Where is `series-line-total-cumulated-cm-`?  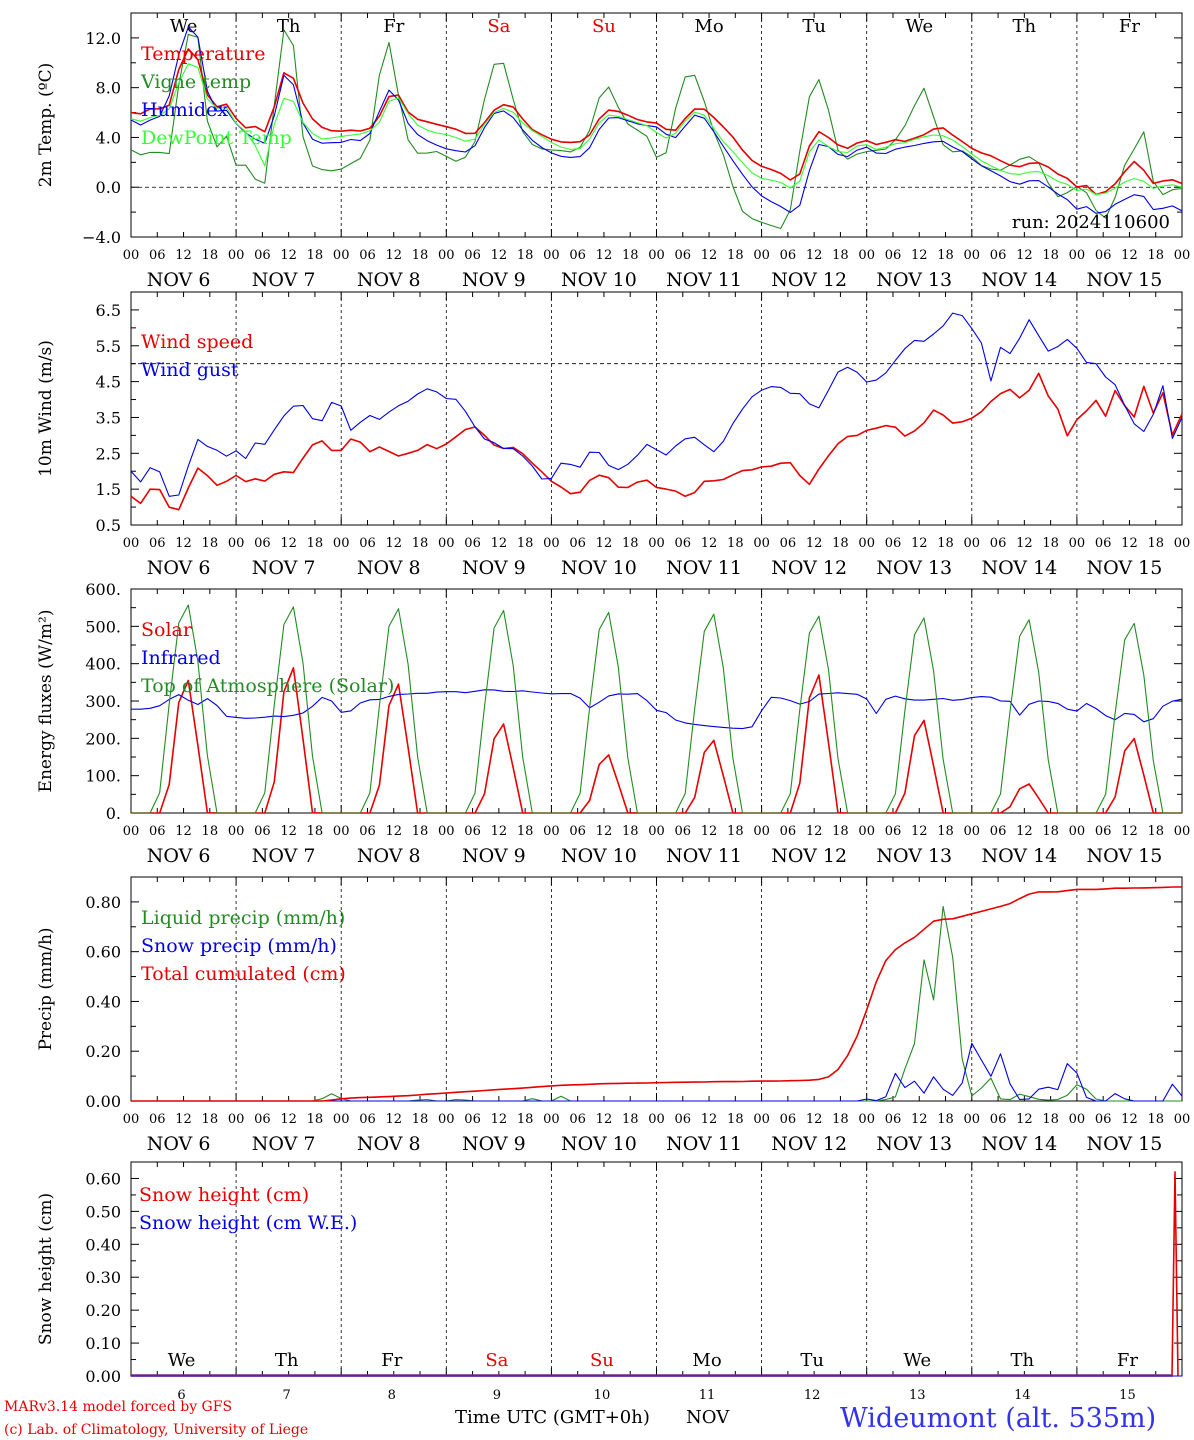
series-line-total-cumulated-cm- is located at coordinates (656, 994).